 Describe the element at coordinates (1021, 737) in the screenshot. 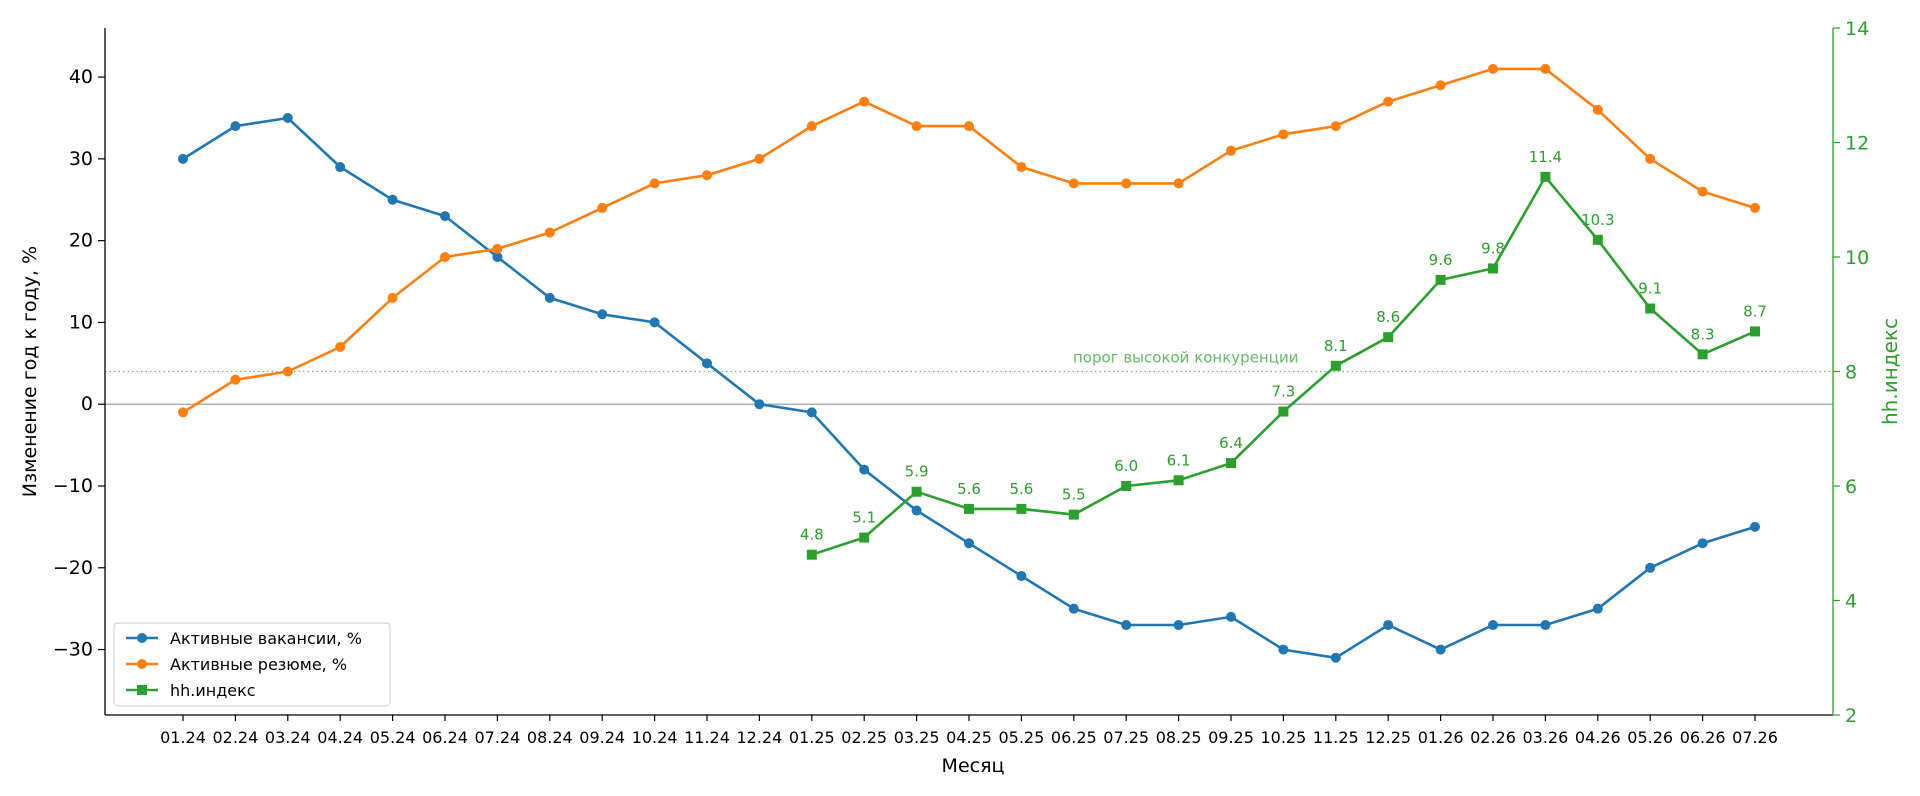

I see `x-tick-label: 05.25` at that location.